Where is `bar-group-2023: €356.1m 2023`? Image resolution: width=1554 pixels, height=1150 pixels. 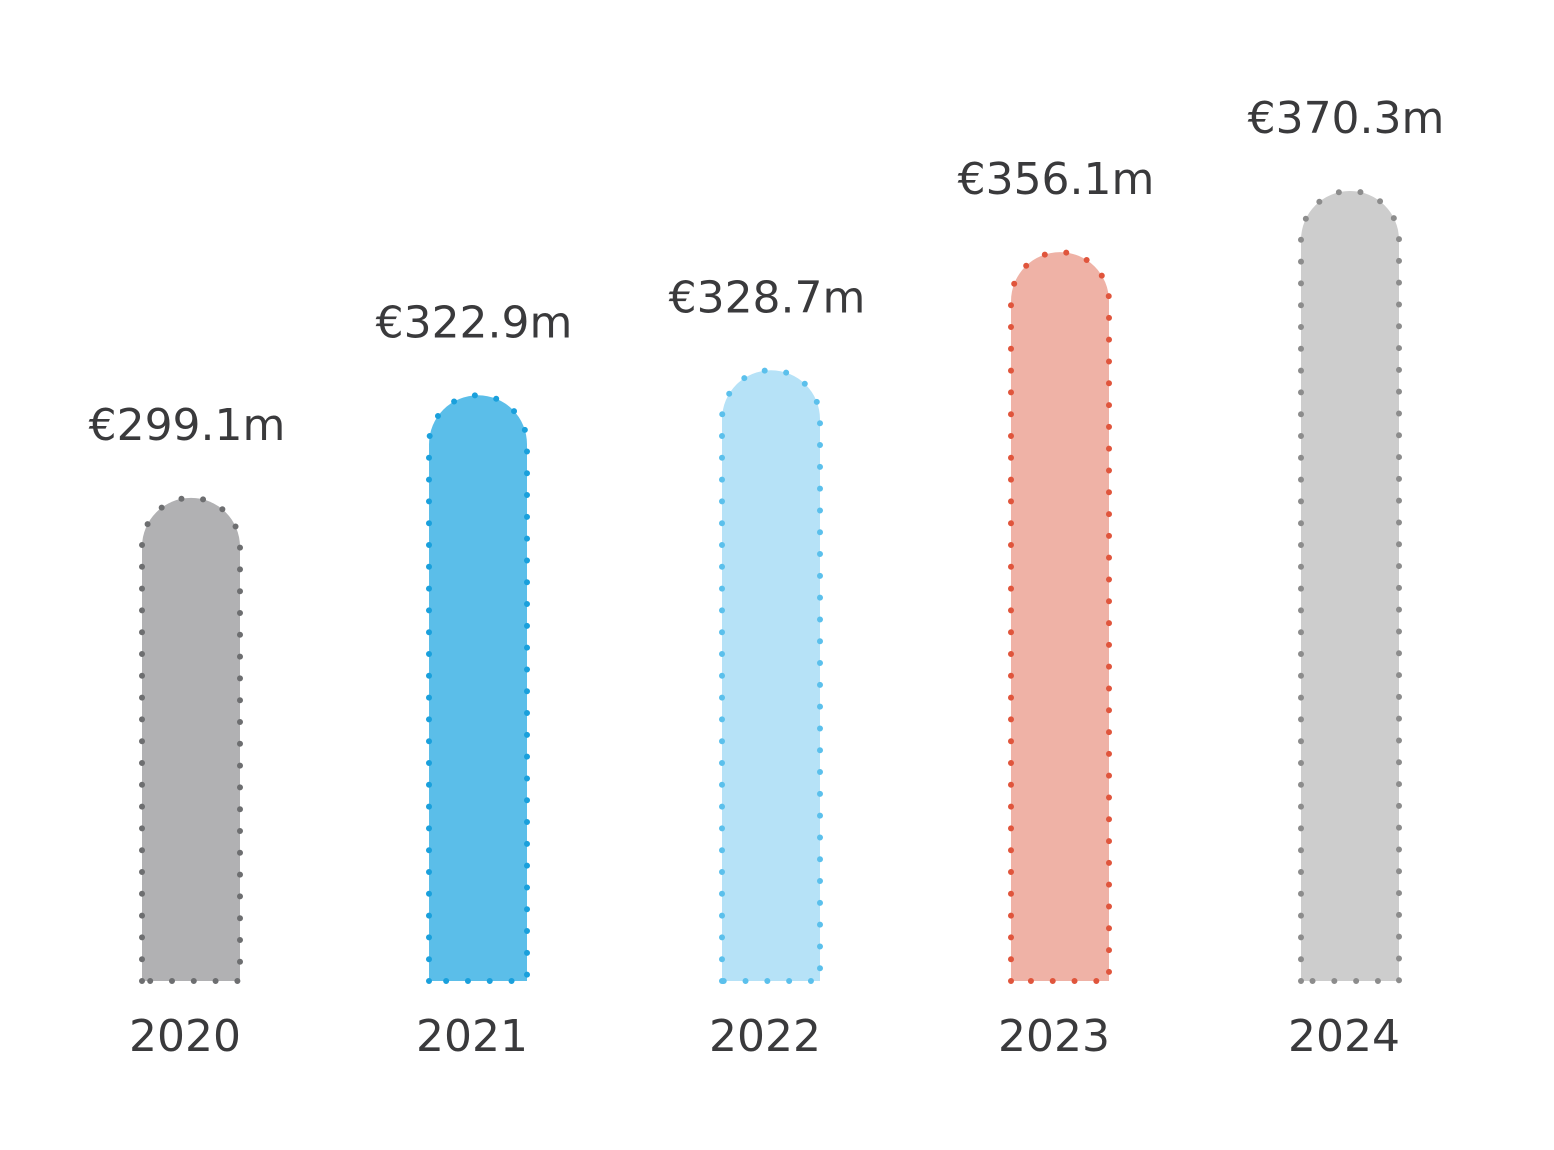
bar-group-2023: €356.1m 2023 is located at coordinates (1056, 608).